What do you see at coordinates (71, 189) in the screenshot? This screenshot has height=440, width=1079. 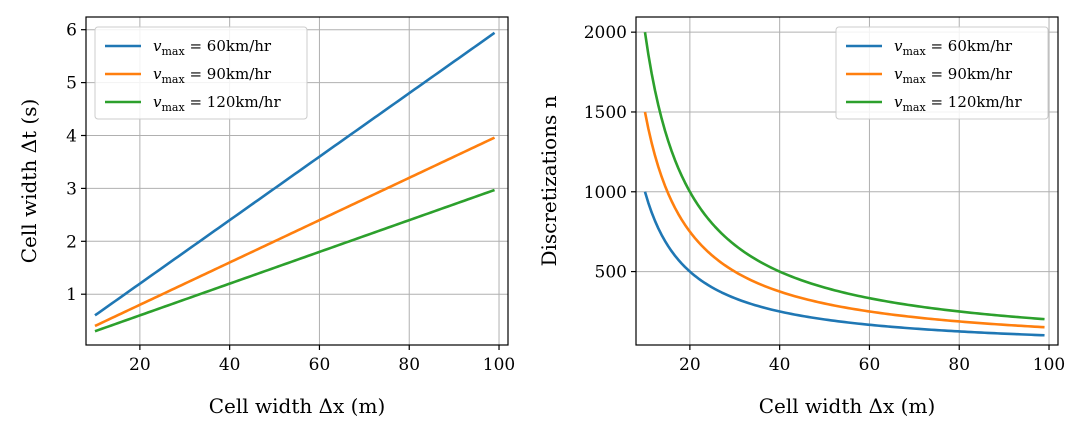 I see `y-tick-label: 3` at bounding box center [71, 189].